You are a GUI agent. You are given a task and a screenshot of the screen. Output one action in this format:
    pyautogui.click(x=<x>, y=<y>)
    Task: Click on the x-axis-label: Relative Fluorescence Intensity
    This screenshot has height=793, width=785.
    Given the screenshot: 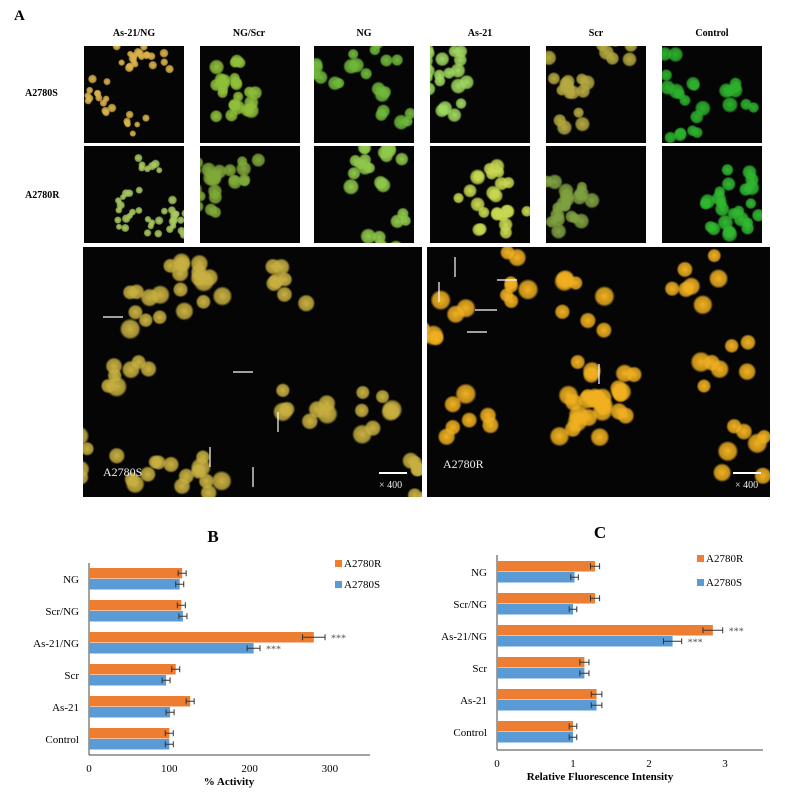 What is the action you would take?
    pyautogui.click(x=600, y=777)
    